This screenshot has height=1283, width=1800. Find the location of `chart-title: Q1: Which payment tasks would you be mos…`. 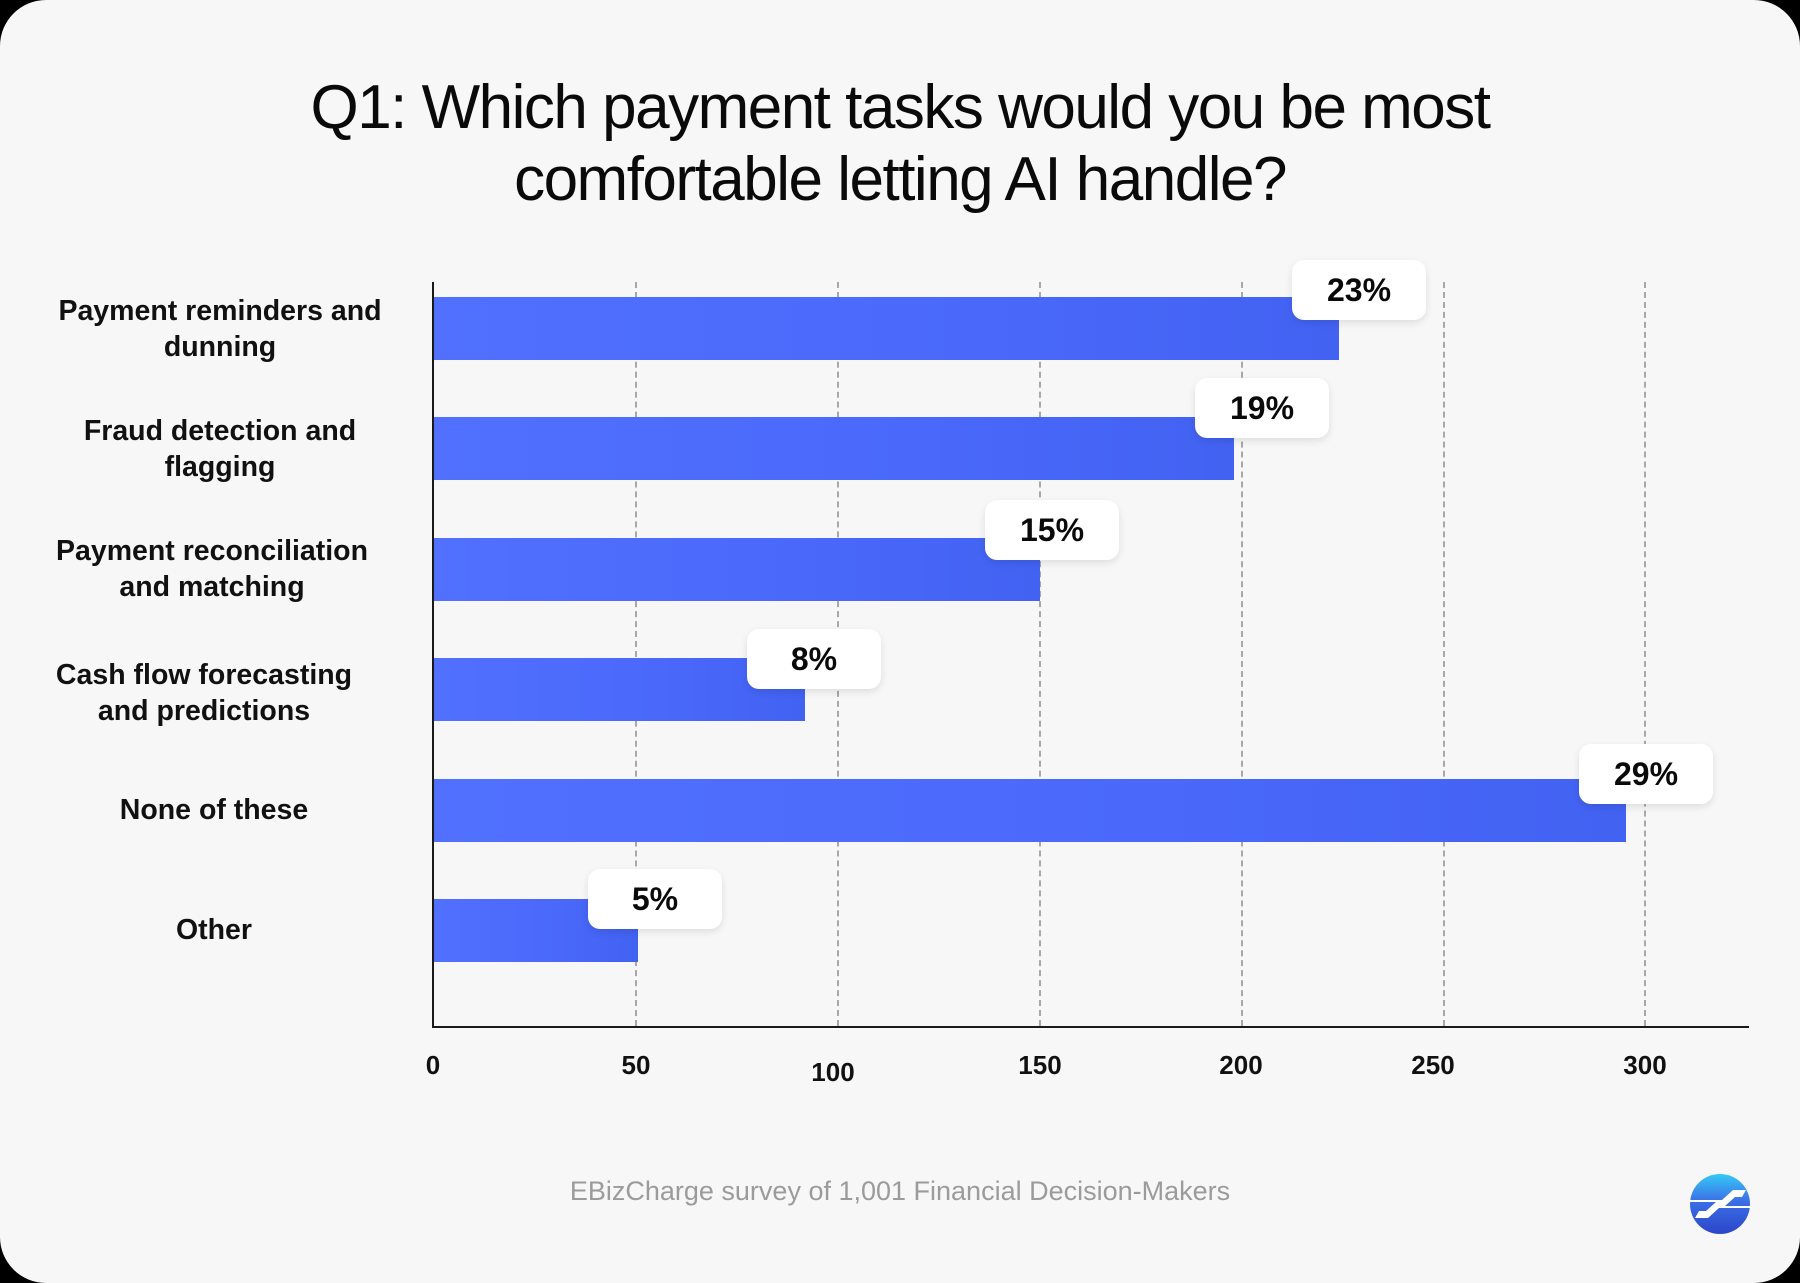

chart-title: Q1: Which payment tasks would you be mos… is located at coordinates (900, 144).